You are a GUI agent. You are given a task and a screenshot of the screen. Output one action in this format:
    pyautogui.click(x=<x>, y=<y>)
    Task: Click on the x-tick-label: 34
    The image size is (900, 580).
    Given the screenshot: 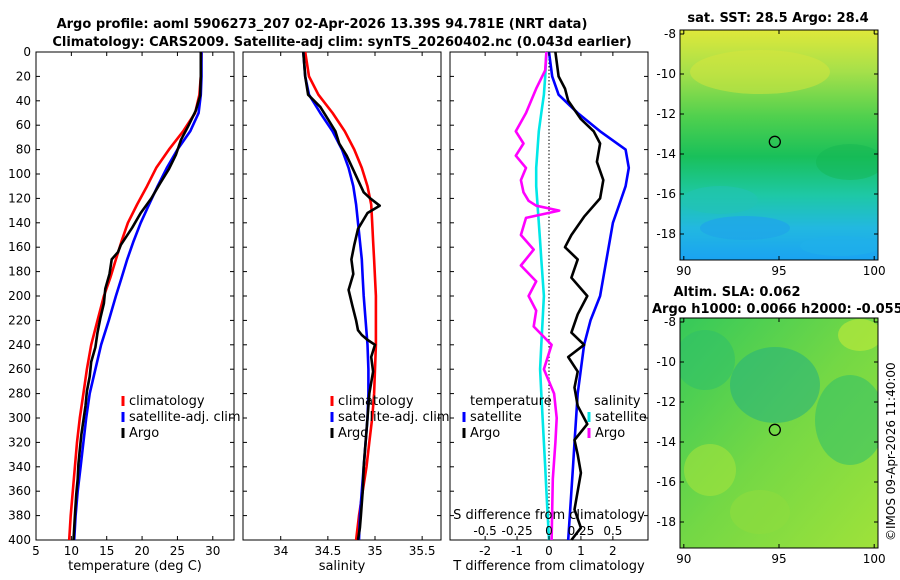 What is the action you would take?
    pyautogui.click(x=280, y=551)
    